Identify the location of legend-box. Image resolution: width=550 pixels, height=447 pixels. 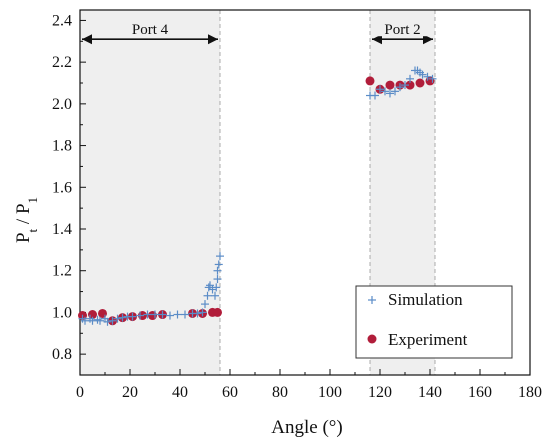
(434, 322).